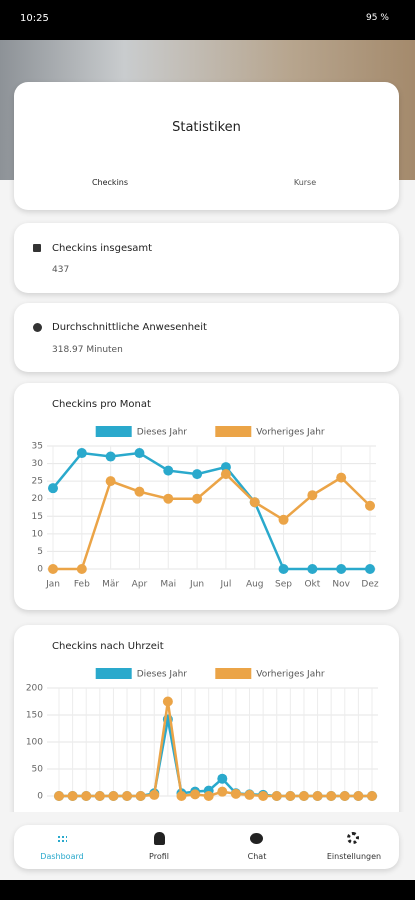 The image size is (415, 900). I want to click on x-tick-label: Okt, so click(312, 585).